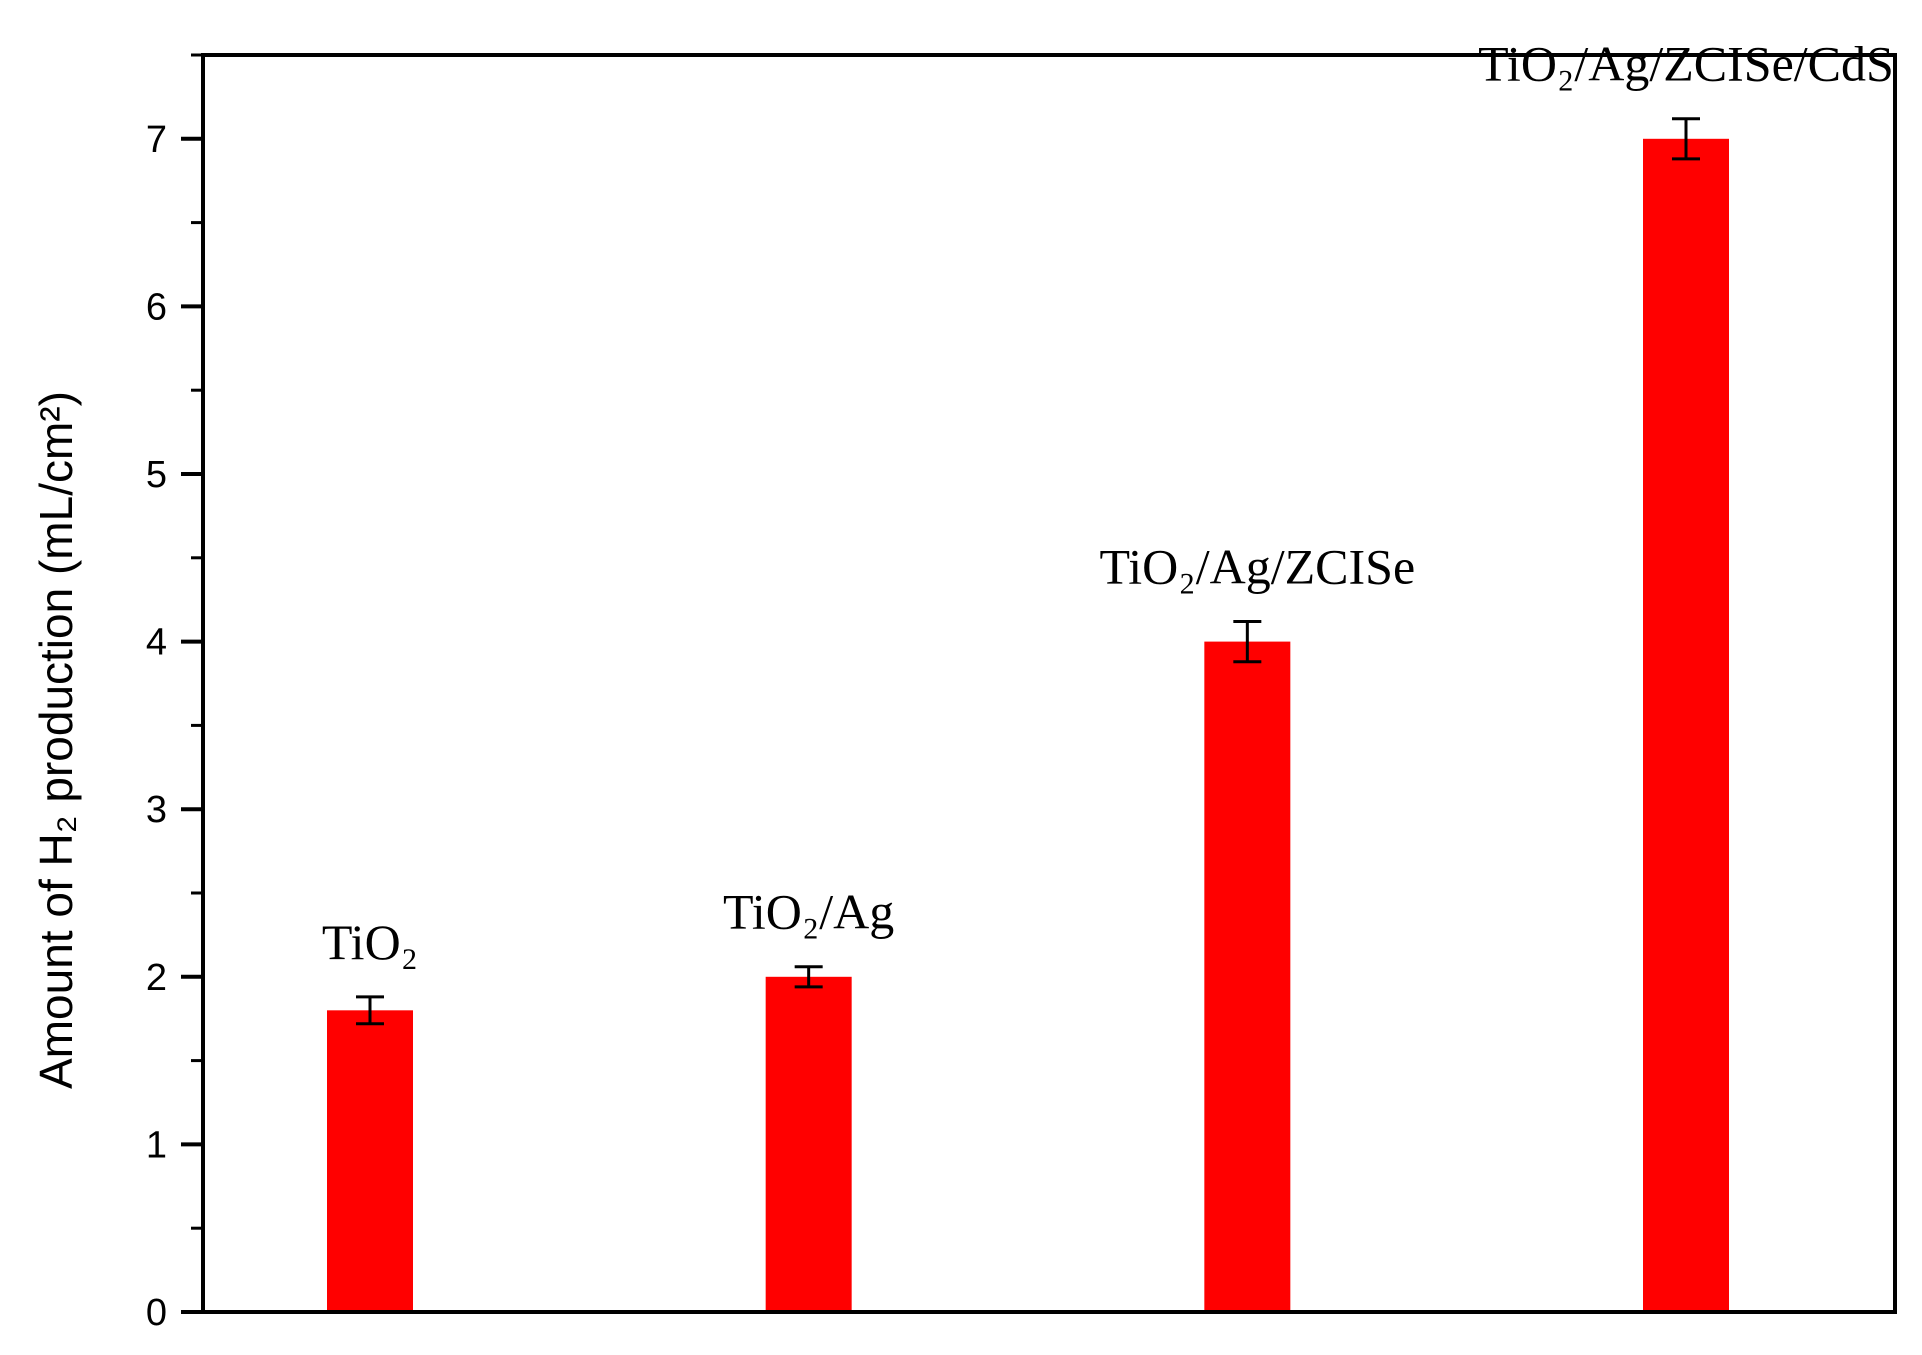 The image size is (1922, 1355). What do you see at coordinates (156, 643) in the screenshot?
I see `y-tick-label: 4` at bounding box center [156, 643].